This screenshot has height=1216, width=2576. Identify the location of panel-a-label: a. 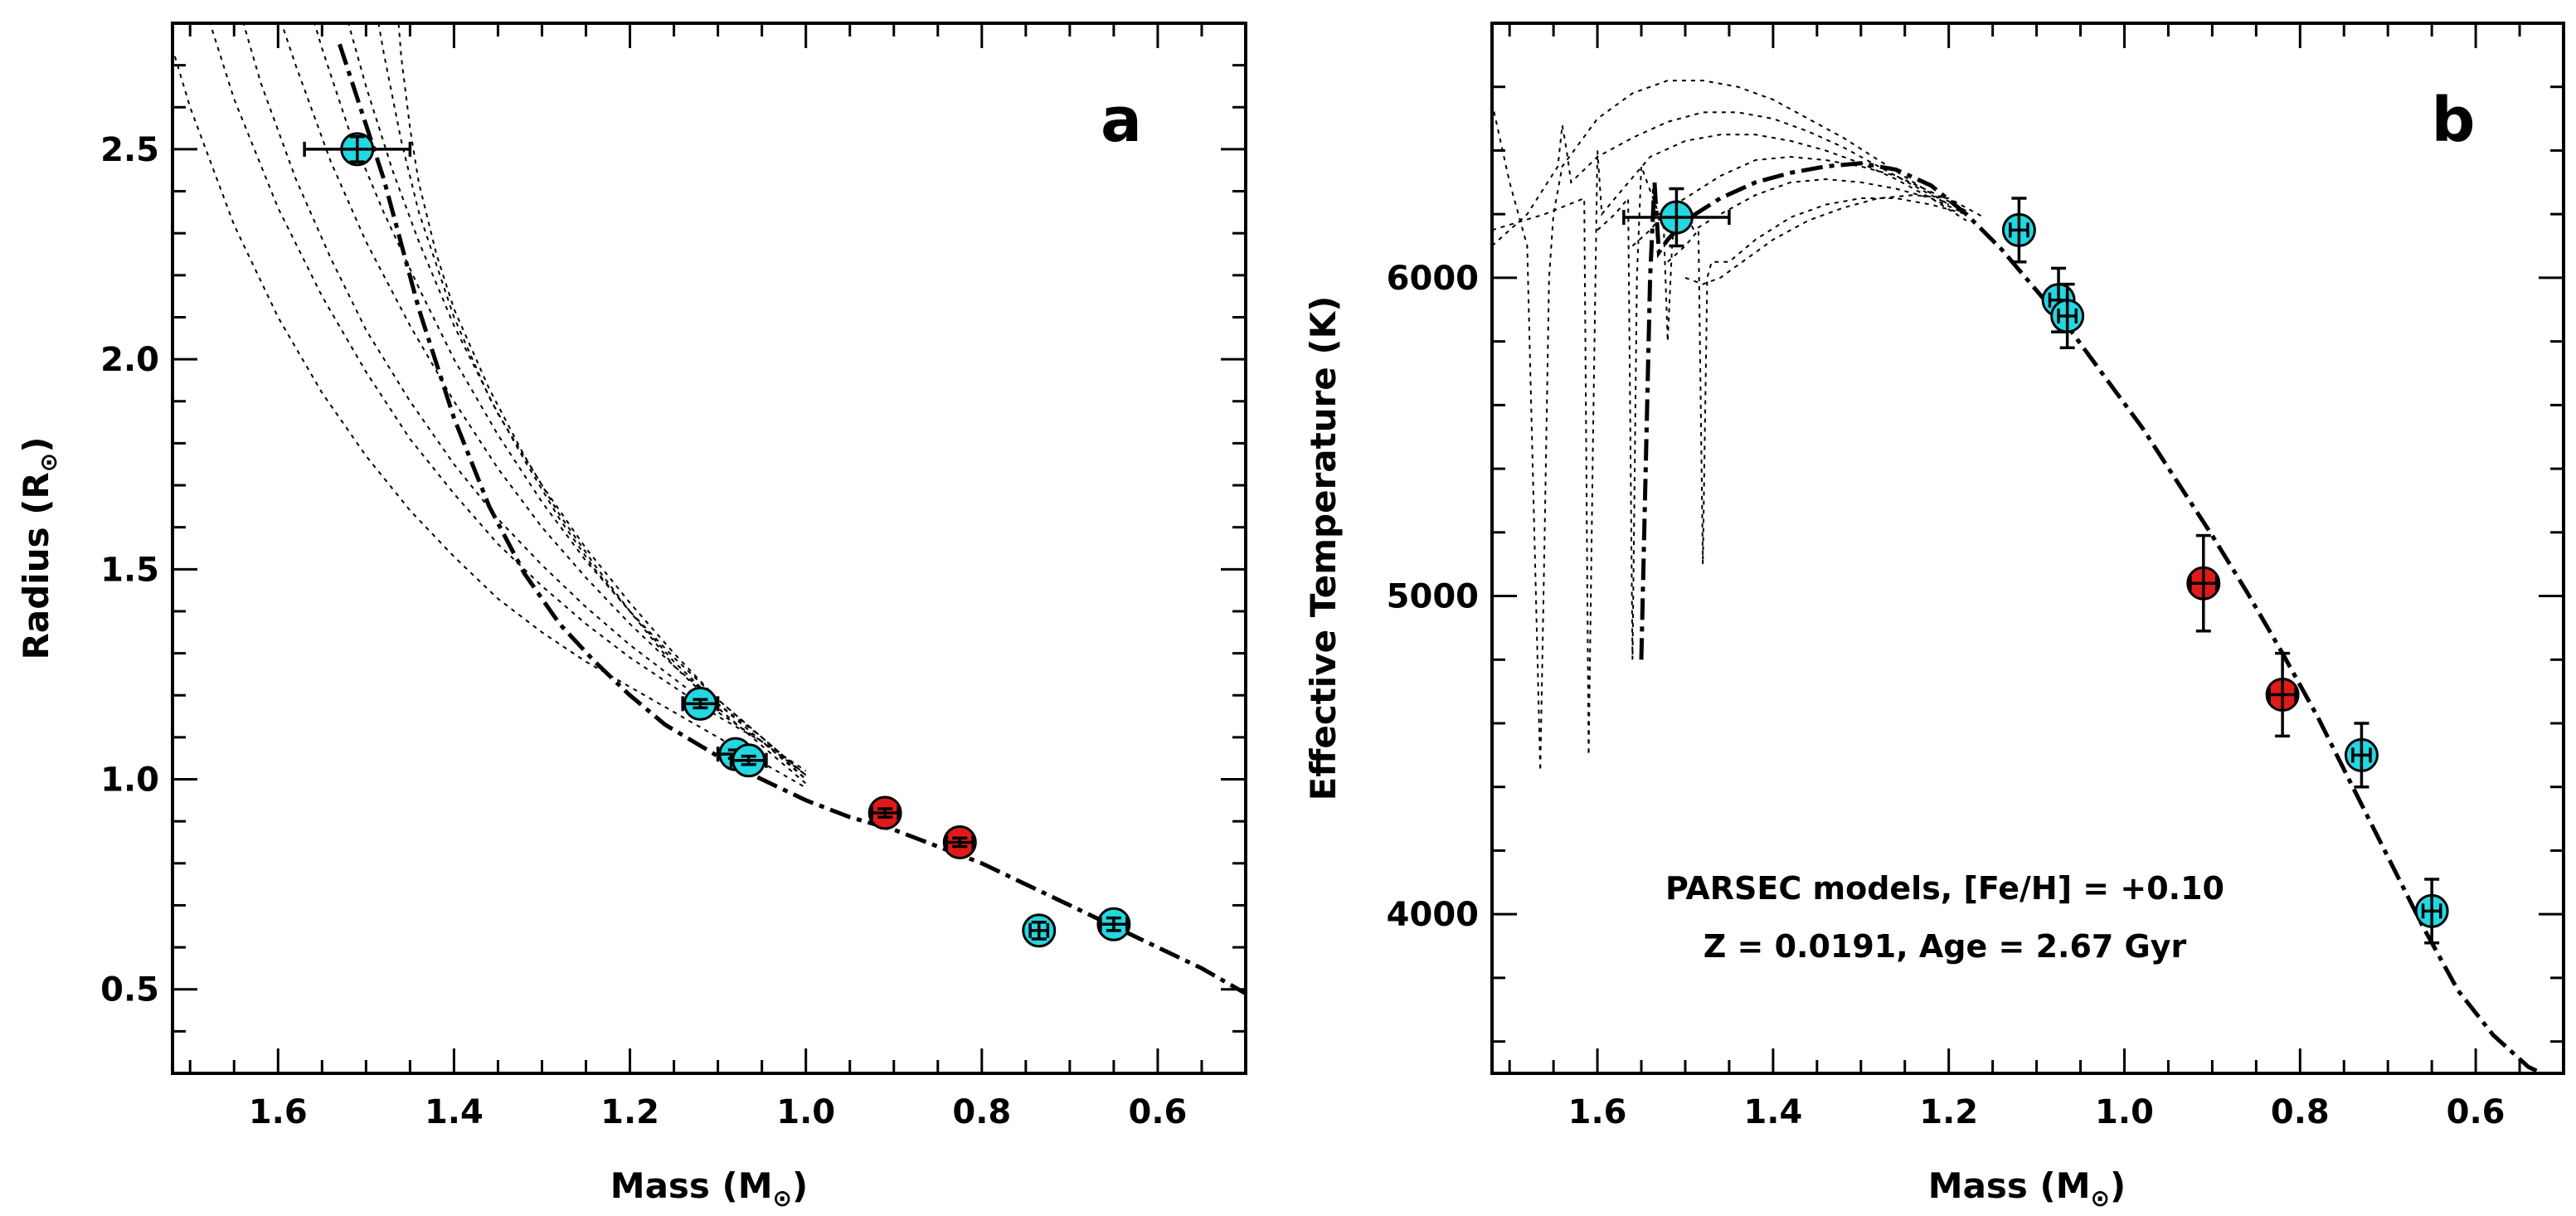
(1122, 121).